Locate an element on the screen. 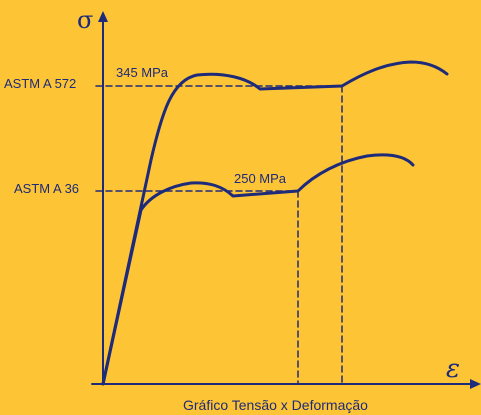 This screenshot has width=481, height=415. sigma-axis-symbol: σ is located at coordinates (85, 20).